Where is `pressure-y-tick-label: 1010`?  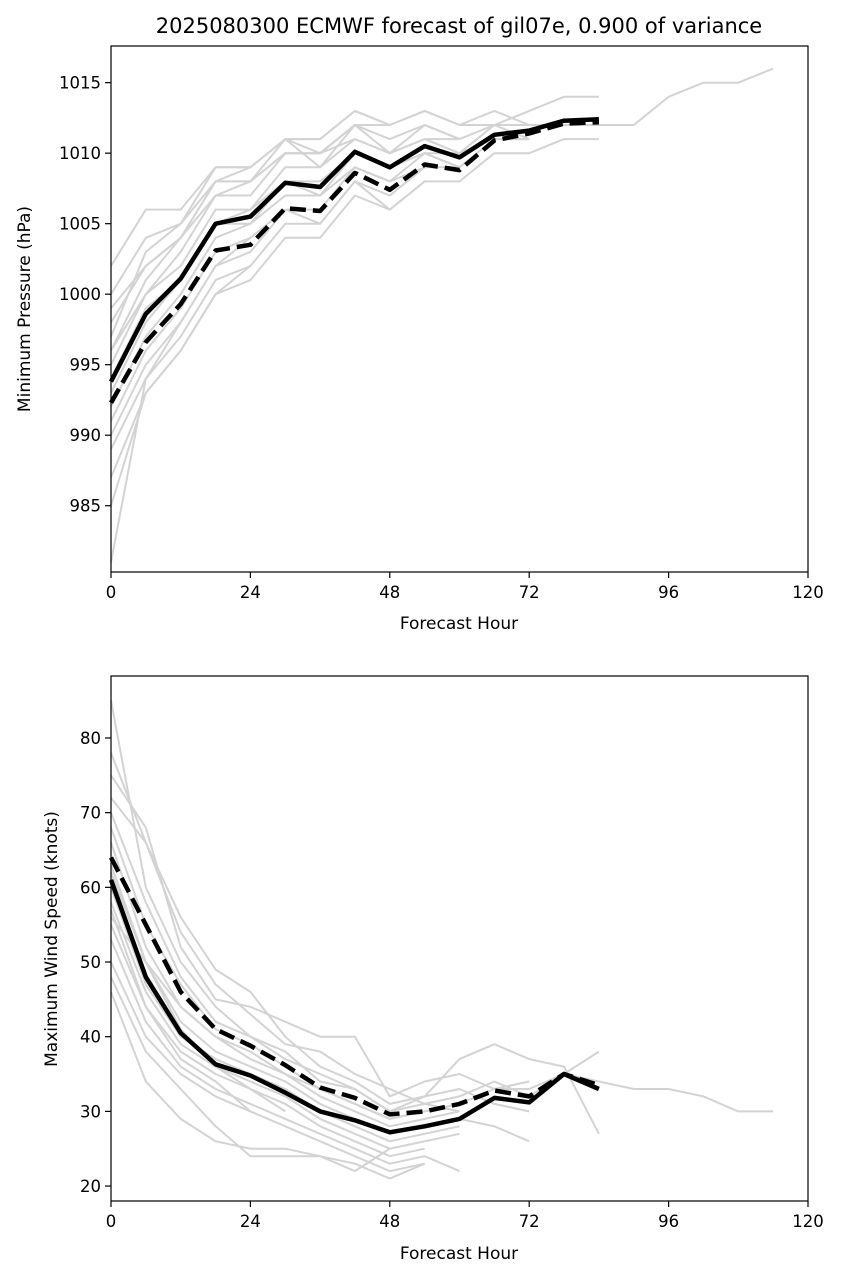
pressure-y-tick-label: 1010 is located at coordinates (80, 153).